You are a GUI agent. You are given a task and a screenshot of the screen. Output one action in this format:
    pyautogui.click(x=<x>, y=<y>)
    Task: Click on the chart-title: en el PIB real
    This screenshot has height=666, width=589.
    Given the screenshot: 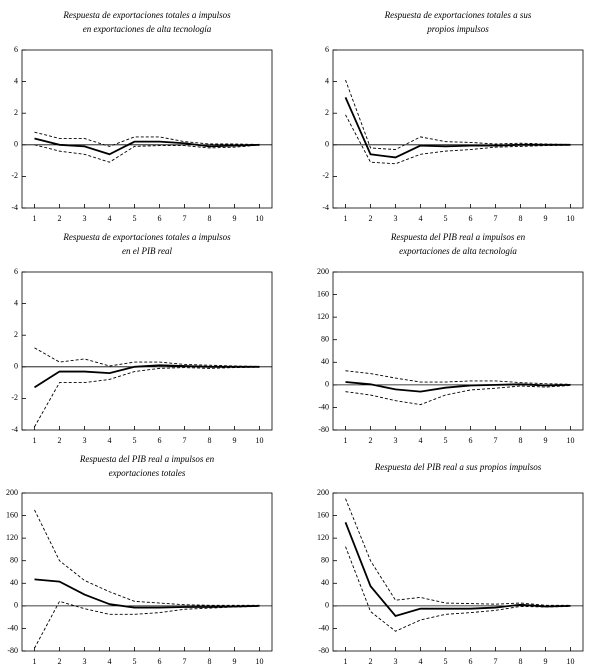 What is the action you would take?
    pyautogui.click(x=147, y=251)
    